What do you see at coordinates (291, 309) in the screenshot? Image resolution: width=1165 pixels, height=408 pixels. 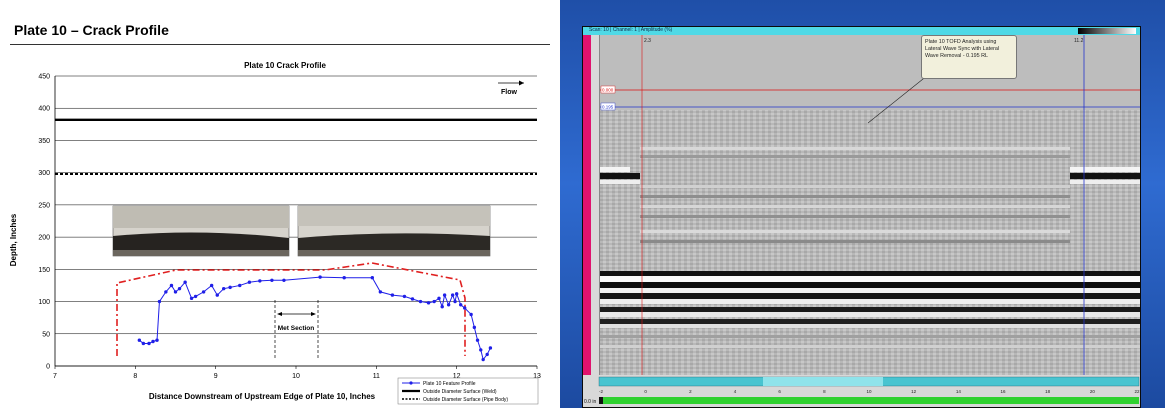 I see `crack-envelope-outline` at bounding box center [291, 309].